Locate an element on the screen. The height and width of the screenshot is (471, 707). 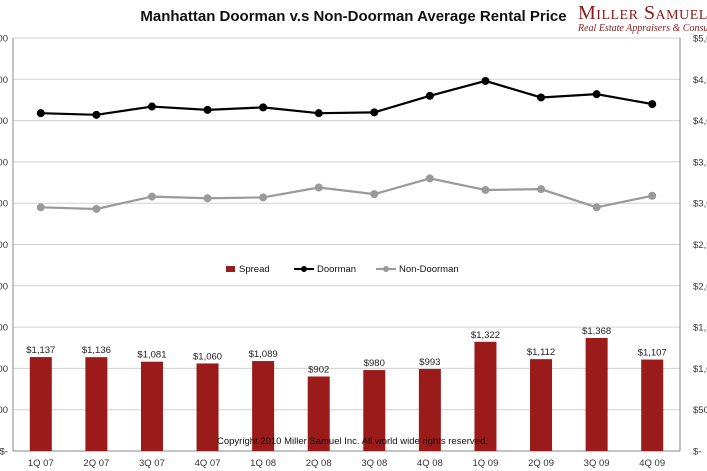
brand-tagline: Real Estate Appraisers & Consultants is located at coordinates (642, 28).